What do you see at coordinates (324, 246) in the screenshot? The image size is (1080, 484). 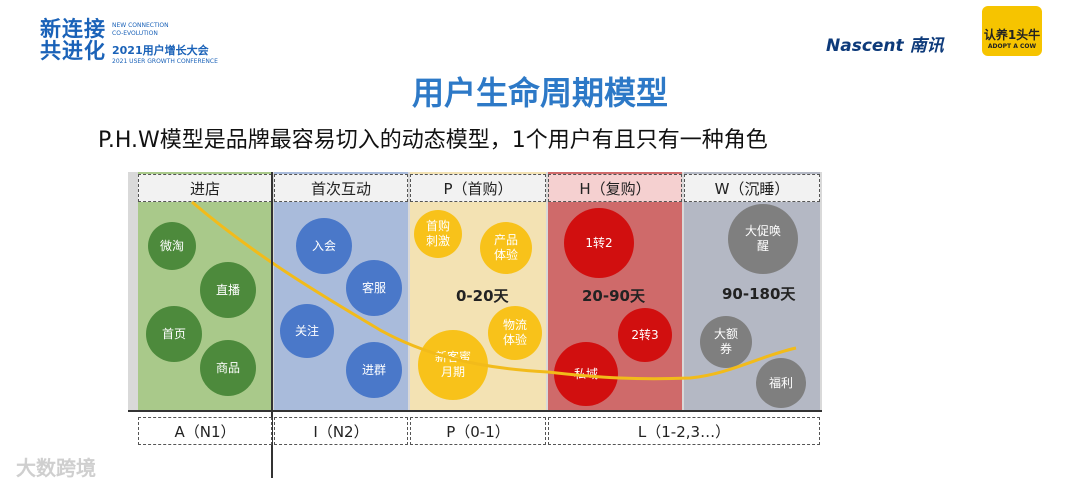 I see `node-ruhui: 入会` at bounding box center [324, 246].